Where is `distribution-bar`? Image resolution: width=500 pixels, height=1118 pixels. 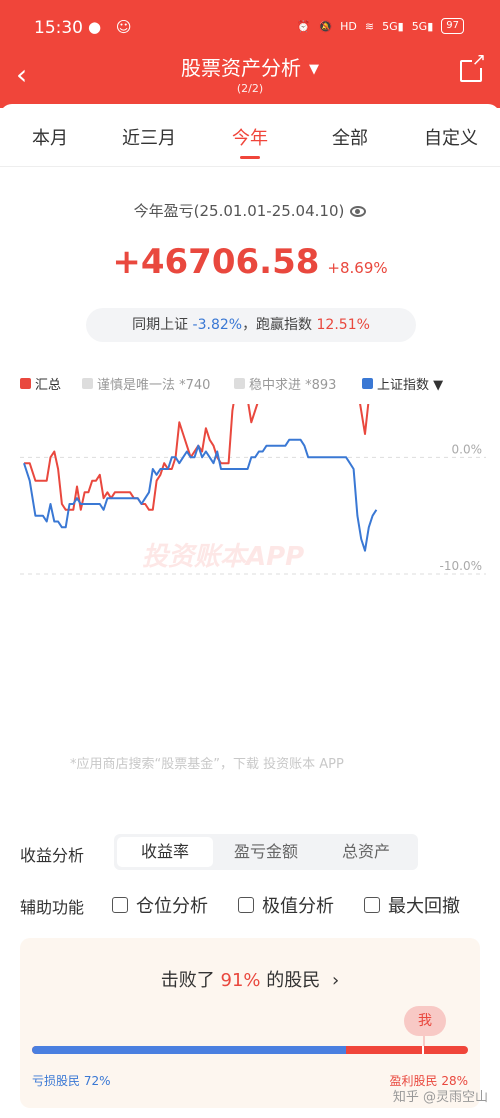
distribution-bar is located at coordinates (250, 1050).